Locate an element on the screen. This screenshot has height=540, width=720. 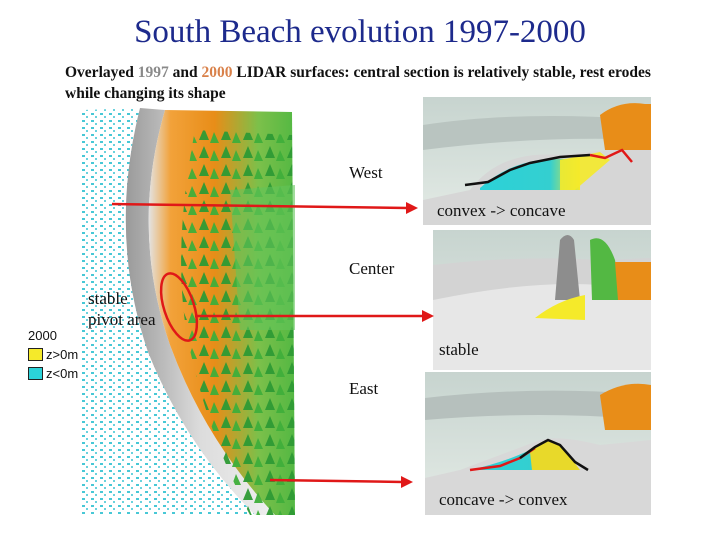
west-surface is located at coordinates (530, 174).